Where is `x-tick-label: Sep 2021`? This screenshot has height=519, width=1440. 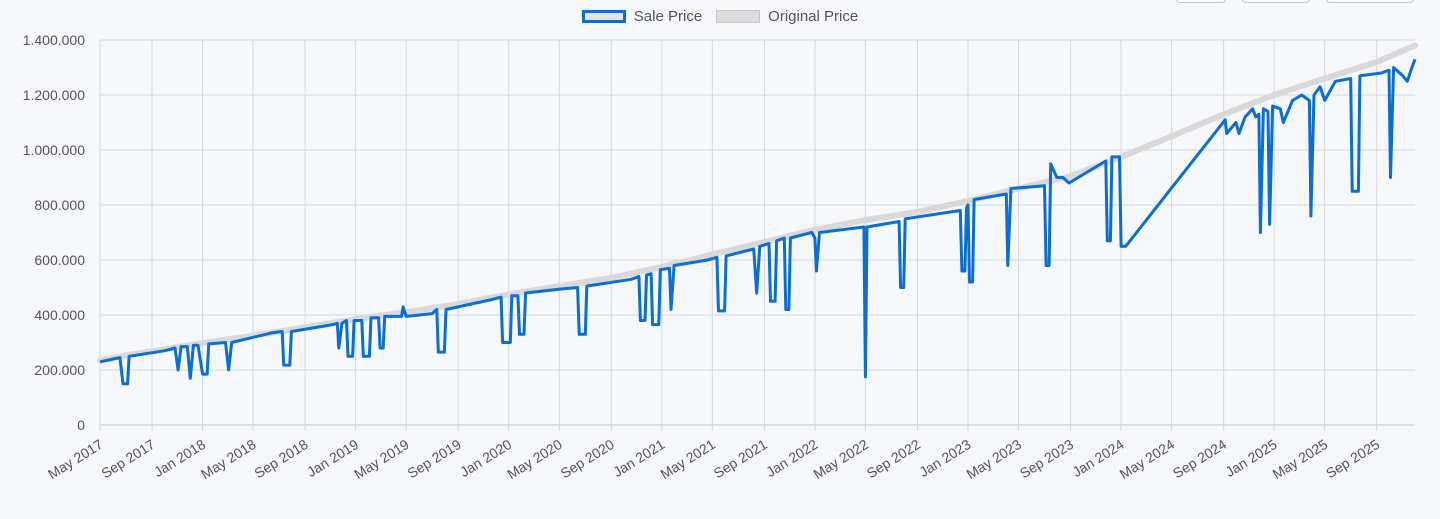 x-tick-label: Sep 2021 is located at coordinates (740, 458).